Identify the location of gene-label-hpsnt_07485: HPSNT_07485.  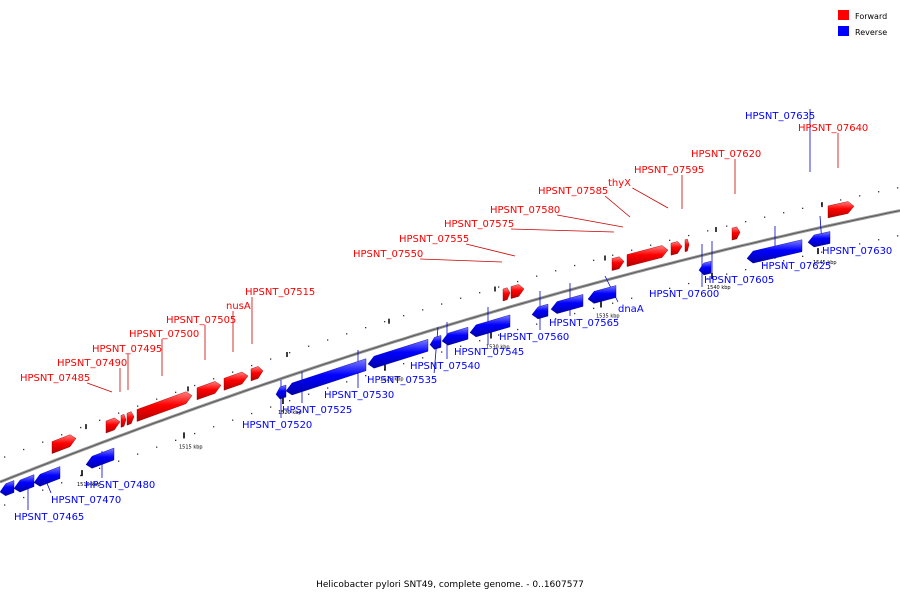
(55, 378).